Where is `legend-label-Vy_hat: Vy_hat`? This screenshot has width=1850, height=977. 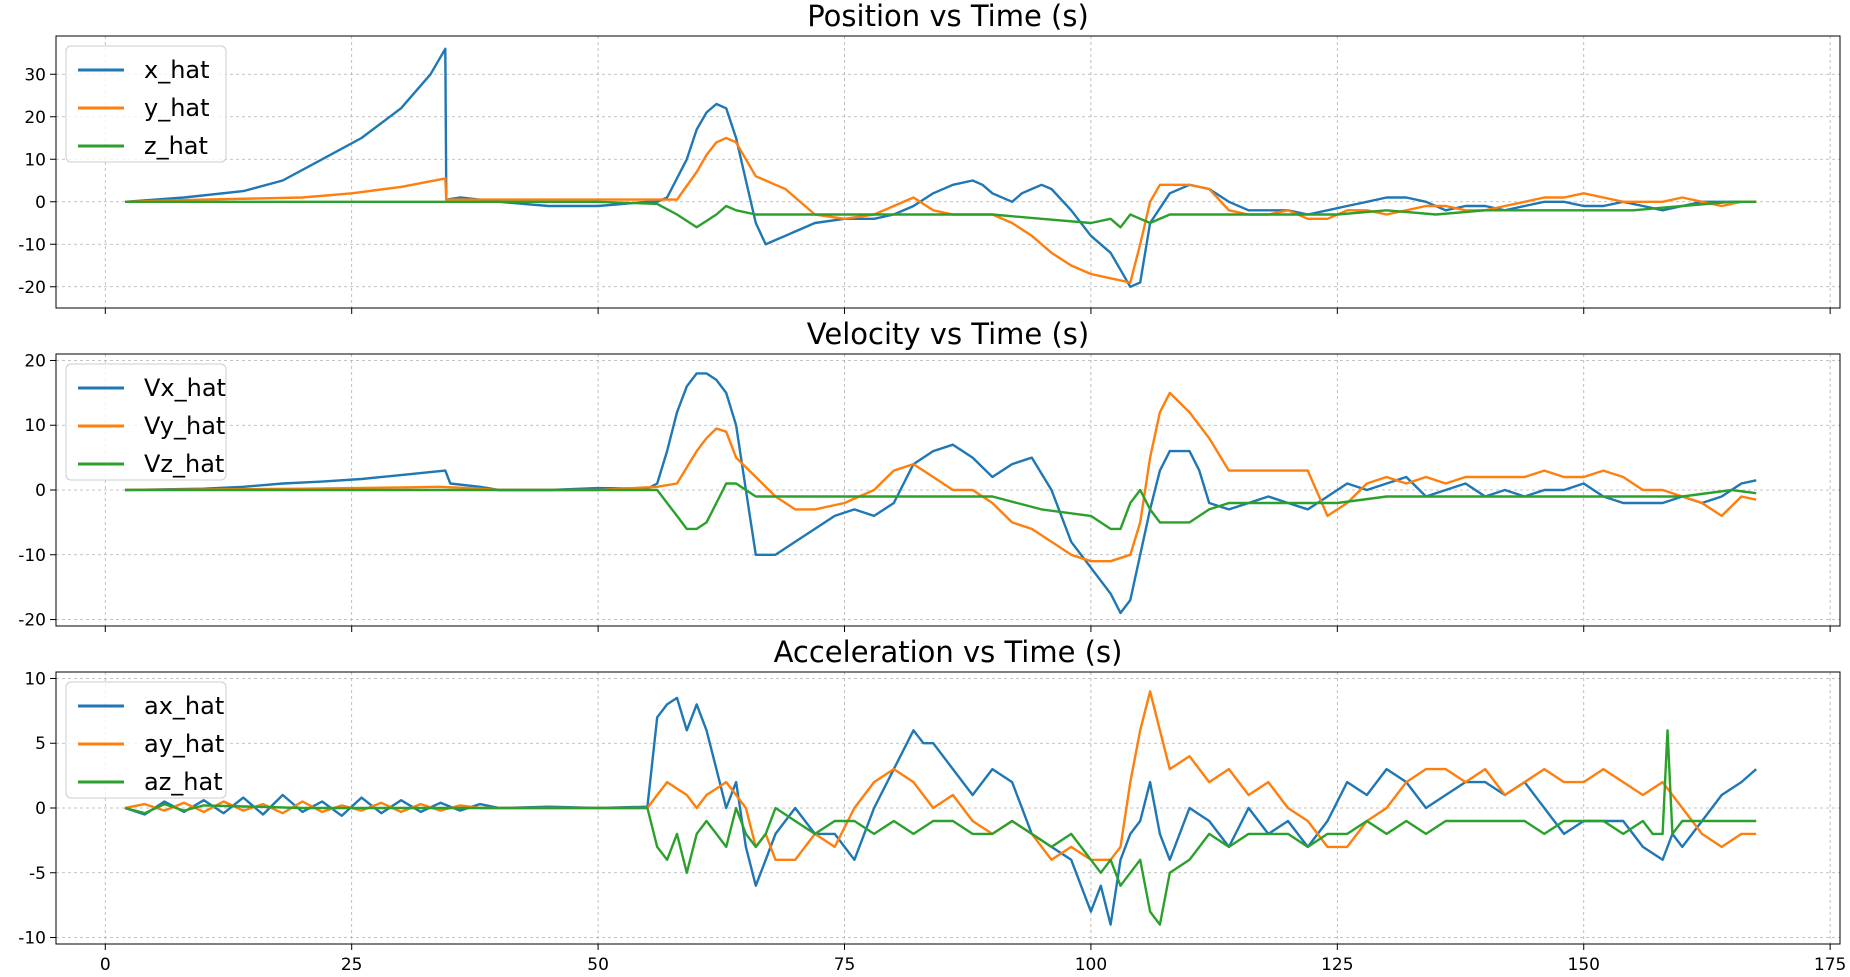
legend-label-Vy_hat: Vy_hat is located at coordinates (184, 426).